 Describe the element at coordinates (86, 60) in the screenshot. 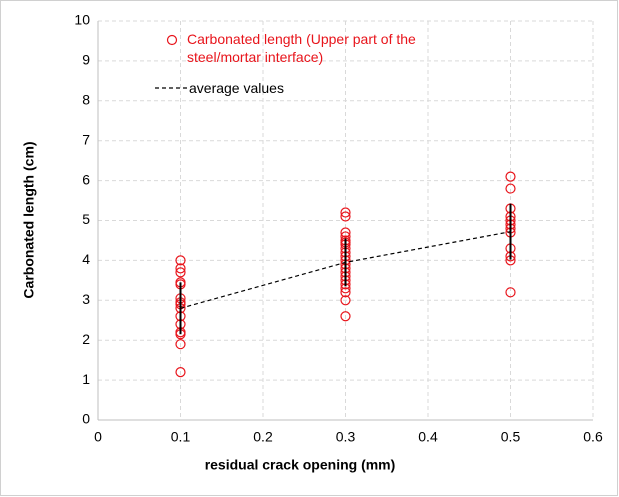

I see `y-tick-label: 9` at that location.